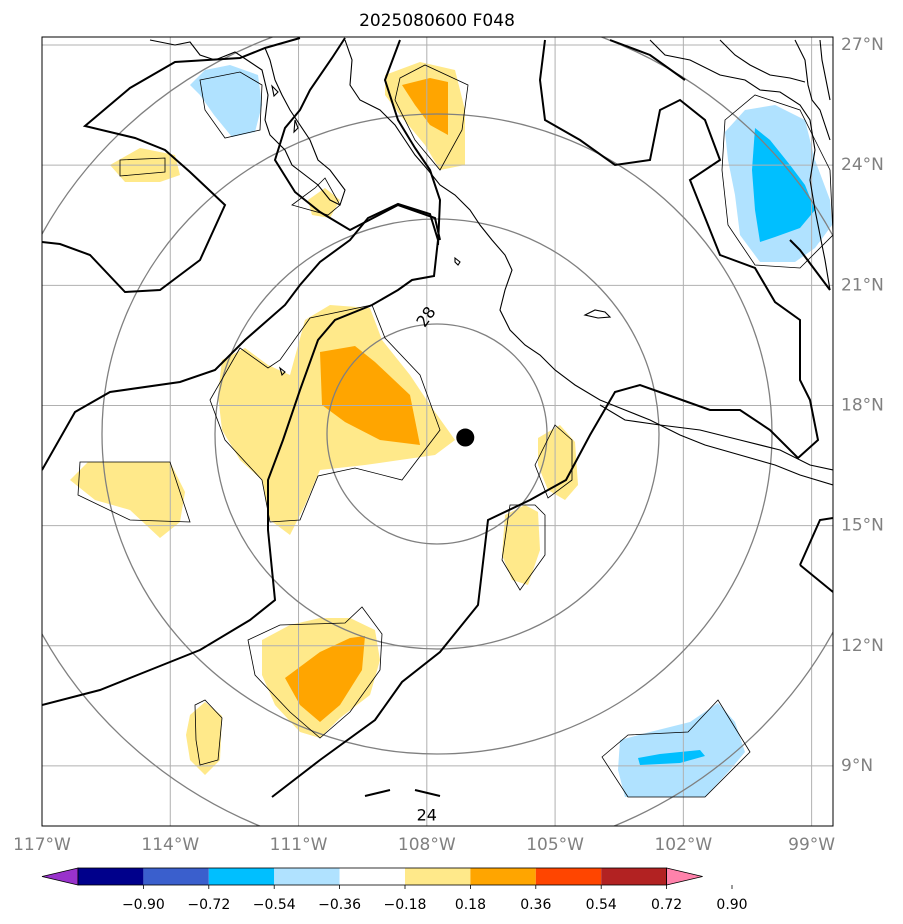  Describe the element at coordinates (427, 845) in the screenshot. I see `x-tick-label: 108°W` at that location.